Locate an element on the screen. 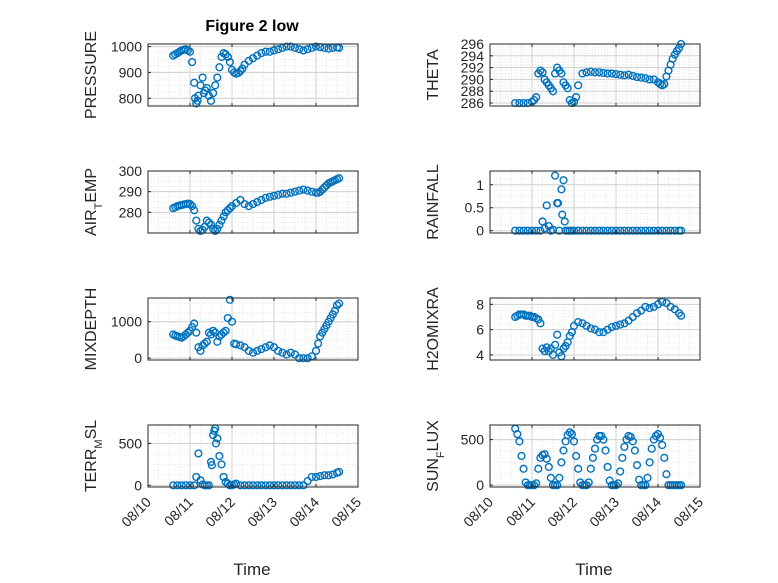 The image size is (778, 583). y-tick-label: 8 is located at coordinates (480, 304).